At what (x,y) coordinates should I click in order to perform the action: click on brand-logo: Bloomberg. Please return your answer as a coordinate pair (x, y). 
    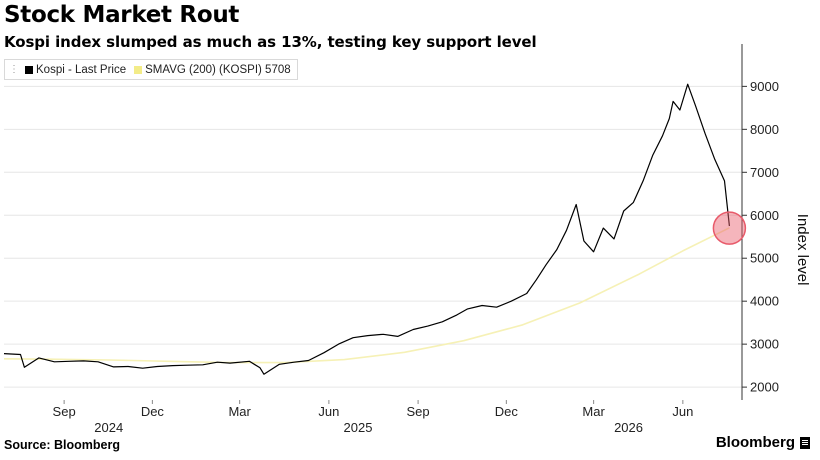
    Looking at the image, I should click on (763, 442).